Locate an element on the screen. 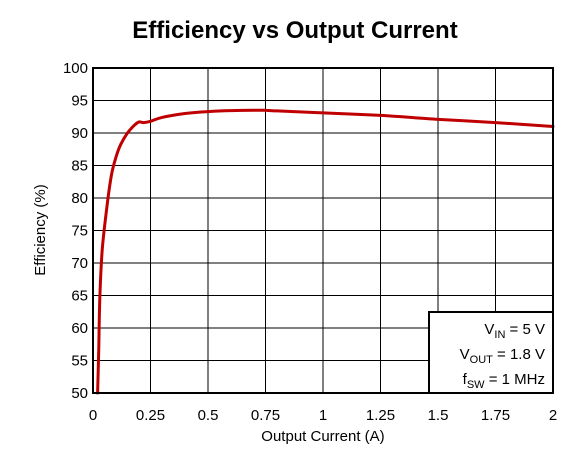 The image size is (576, 456). annotation-line: VIN = 5 V is located at coordinates (514, 331).